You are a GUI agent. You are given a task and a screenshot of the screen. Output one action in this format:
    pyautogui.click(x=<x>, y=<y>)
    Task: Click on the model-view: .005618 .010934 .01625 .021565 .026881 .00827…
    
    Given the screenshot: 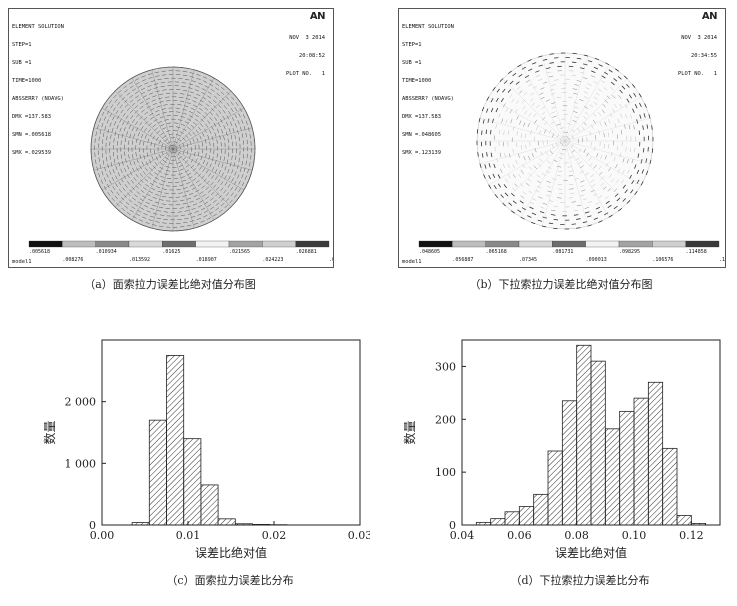 What is the action you would take?
    pyautogui.click(x=180, y=164)
    